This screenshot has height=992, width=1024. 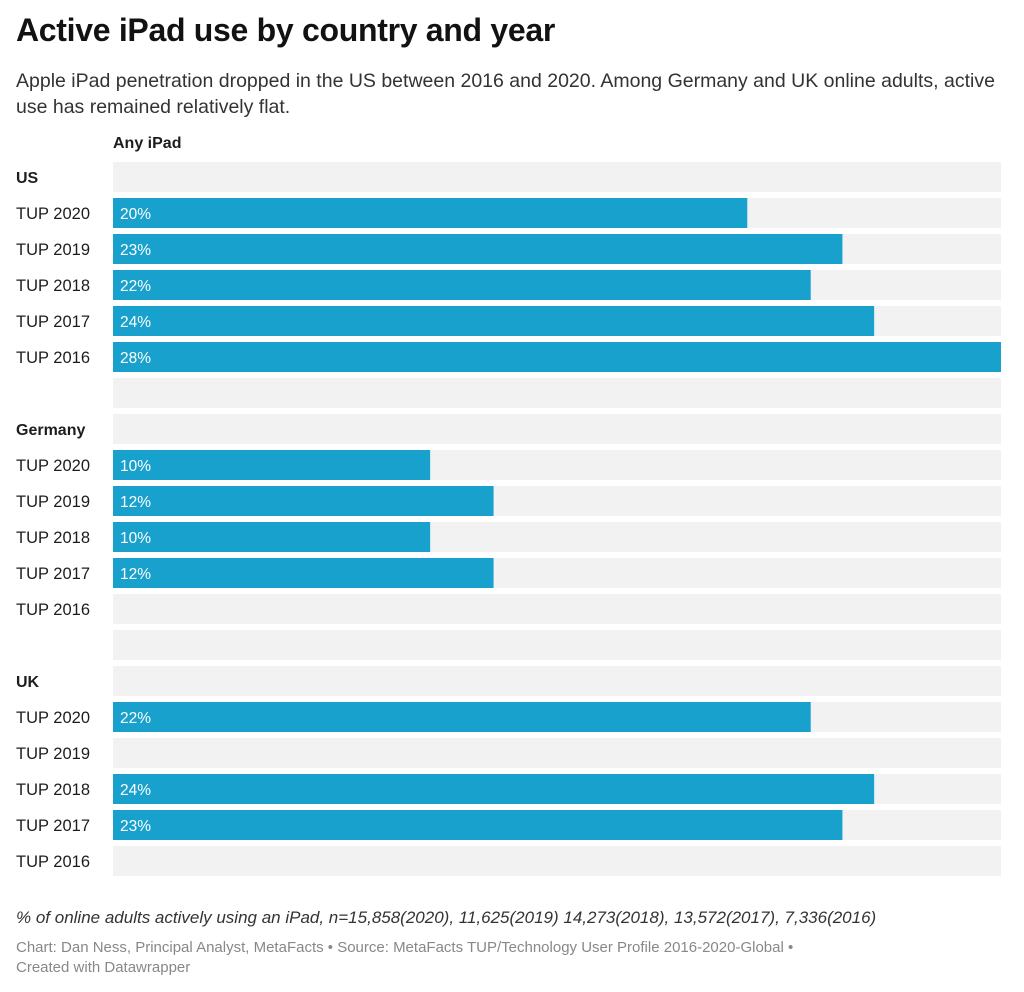 I want to click on bar-us-tup-2018, so click(x=462, y=285).